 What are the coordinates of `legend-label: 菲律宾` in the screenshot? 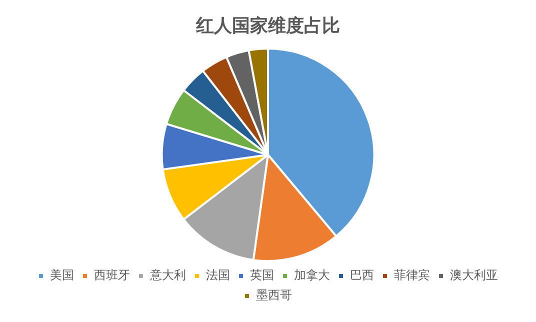 It's located at (412, 275).